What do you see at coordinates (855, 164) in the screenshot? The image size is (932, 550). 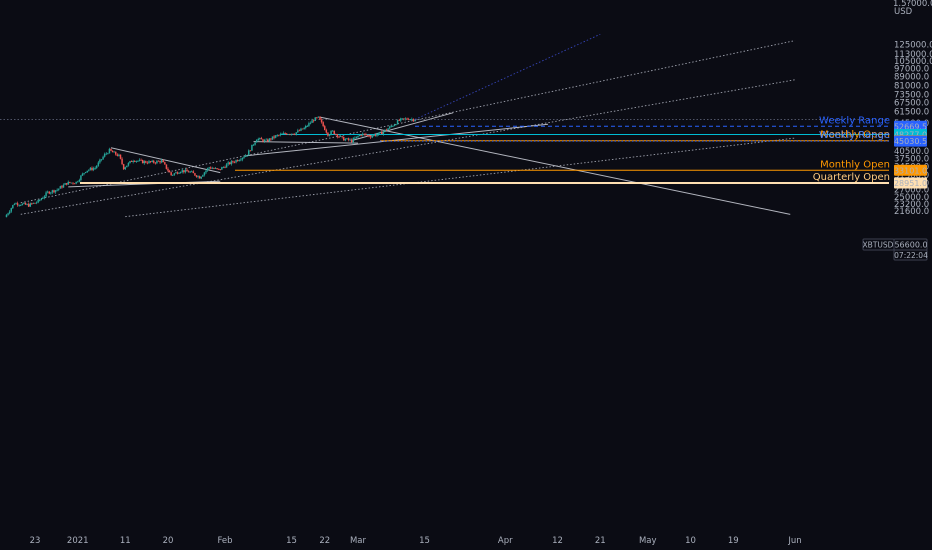 I see `level-label-4: Monthly Open` at bounding box center [855, 164].